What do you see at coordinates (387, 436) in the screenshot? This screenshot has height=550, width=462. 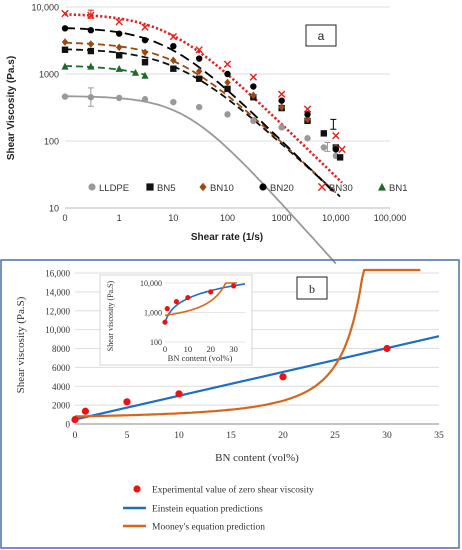 I see `b-x-tick-label: 30` at bounding box center [387, 436].